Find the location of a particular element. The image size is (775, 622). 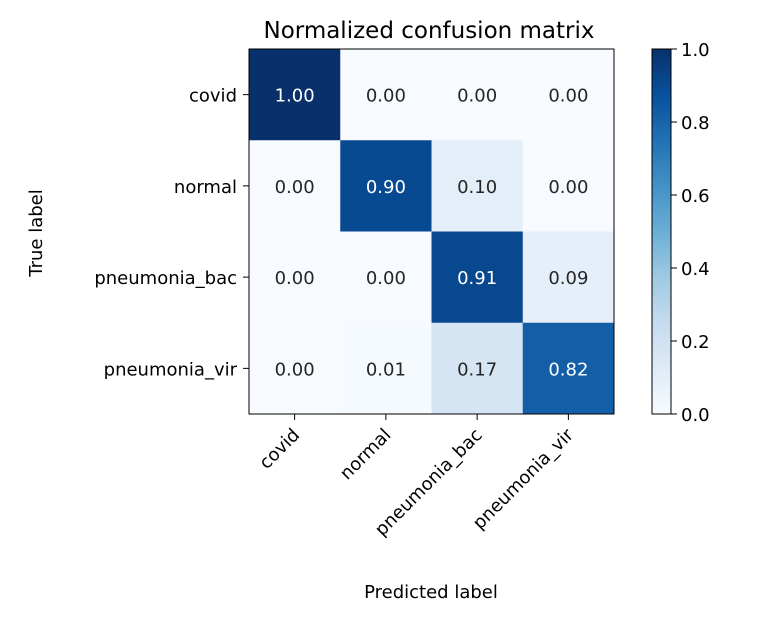

heatmap-cell-label: 0.09 is located at coordinates (568, 278).